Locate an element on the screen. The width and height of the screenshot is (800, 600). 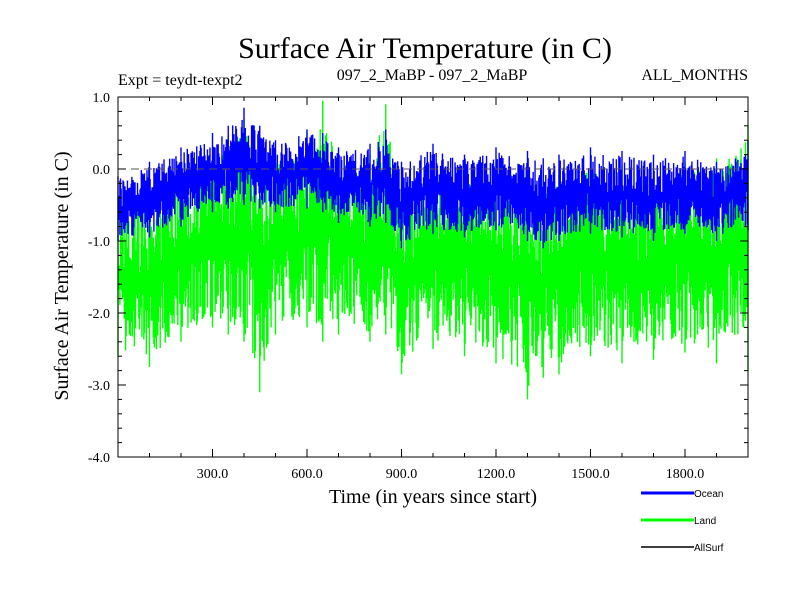
legend-label-allsurf: AllSurf is located at coordinates (709, 548).